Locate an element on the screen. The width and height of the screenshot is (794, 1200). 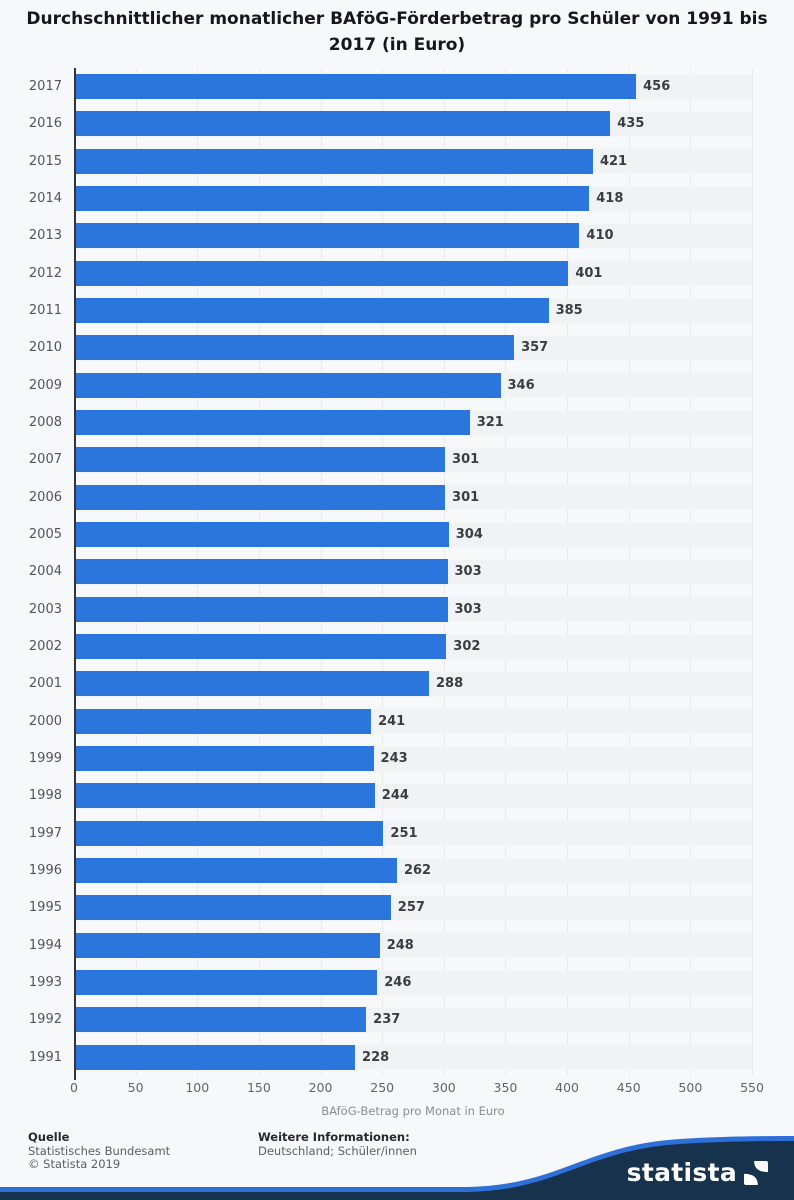
x-tick-label: 200 is located at coordinates (320, 1087).